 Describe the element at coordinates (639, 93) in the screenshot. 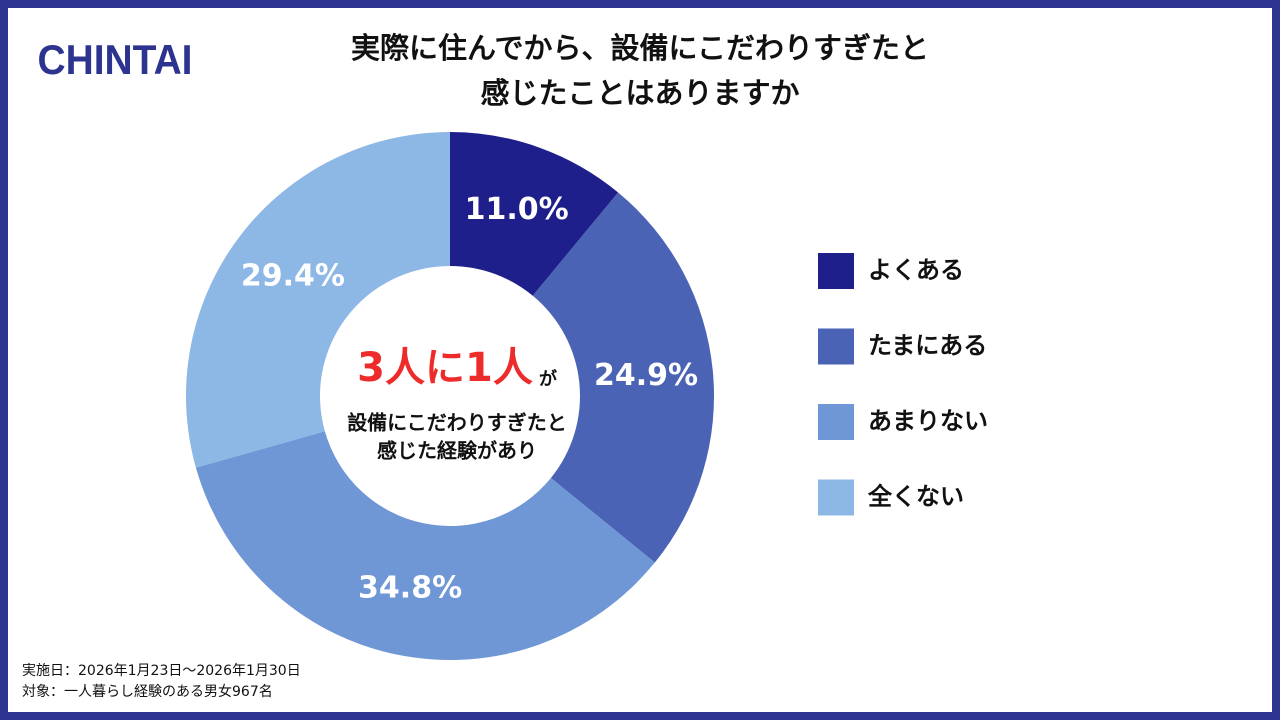

I see `chart-title: 感じたことはありますか` at that location.